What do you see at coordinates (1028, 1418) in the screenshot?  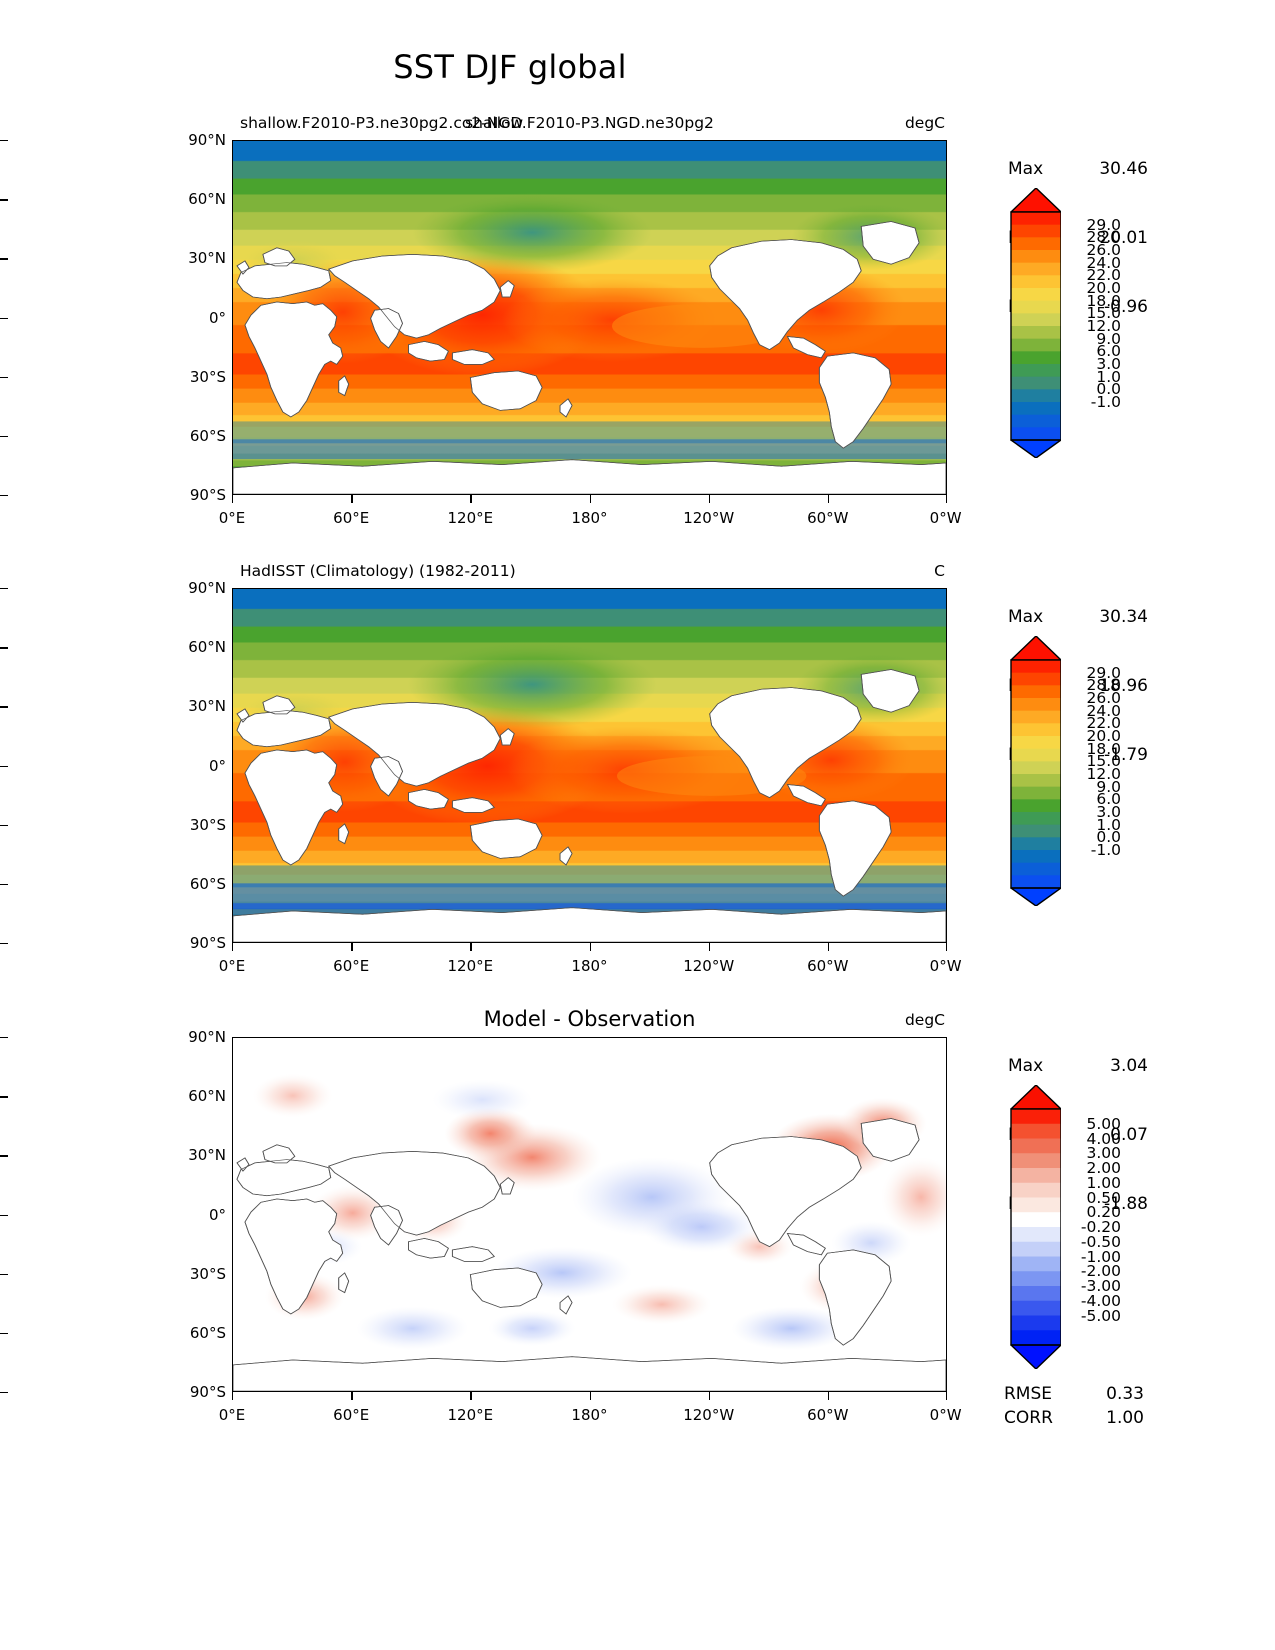 I see `corr-label: CORR` at bounding box center [1028, 1418].